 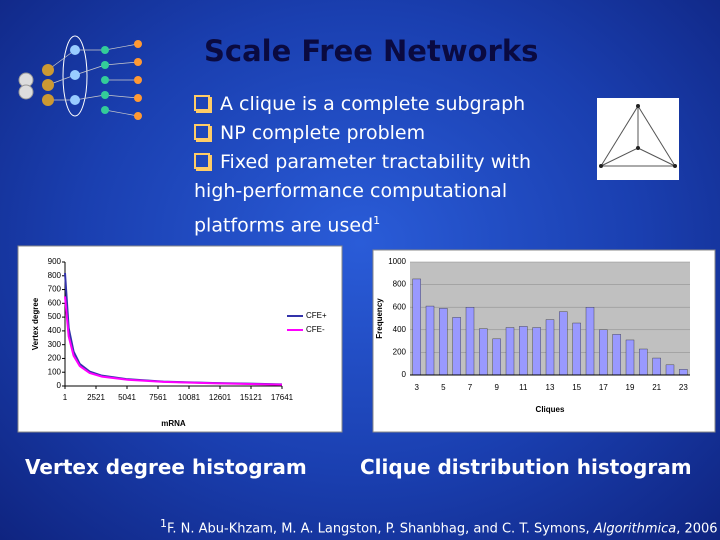 What do you see at coordinates (127, 397) in the screenshot?
I see `x-tick-label: 5041` at bounding box center [127, 397].